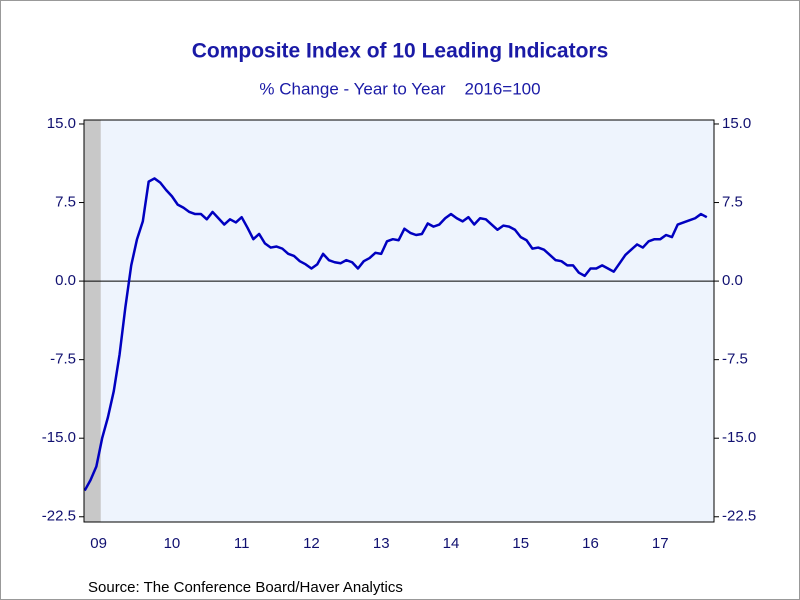  What do you see at coordinates (739, 437) in the screenshot?
I see `y2-tick-label: -15.0` at bounding box center [739, 437].